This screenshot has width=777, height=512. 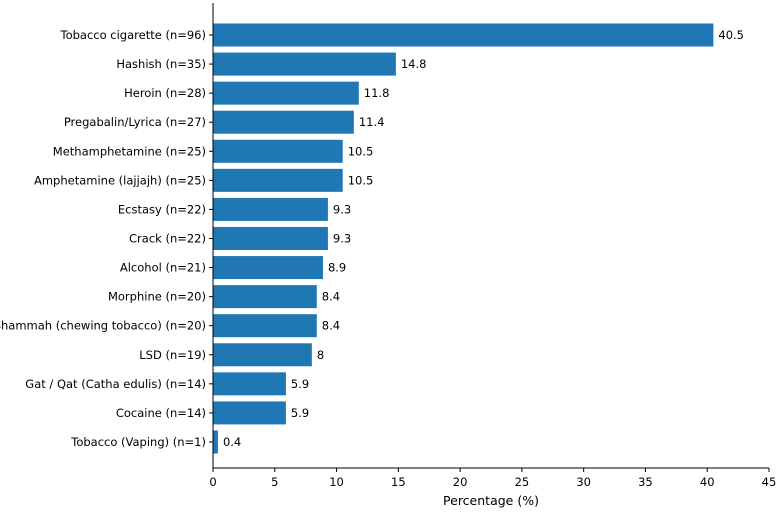 I want to click on x-tick-label: 5, so click(x=274, y=482).